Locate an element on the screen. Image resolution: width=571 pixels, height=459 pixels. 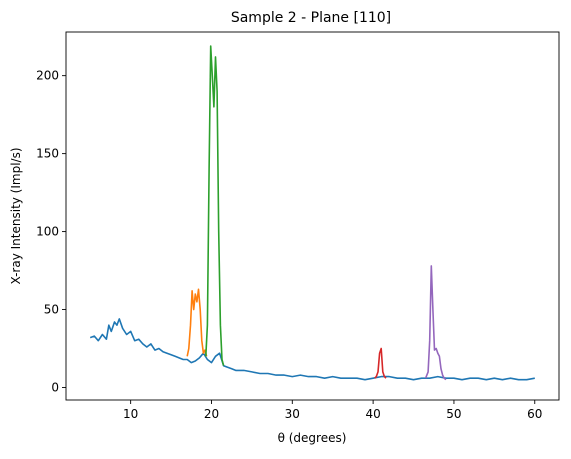
x-axis: 10 20 30 40 50 60 is located at coordinates (332, 410).